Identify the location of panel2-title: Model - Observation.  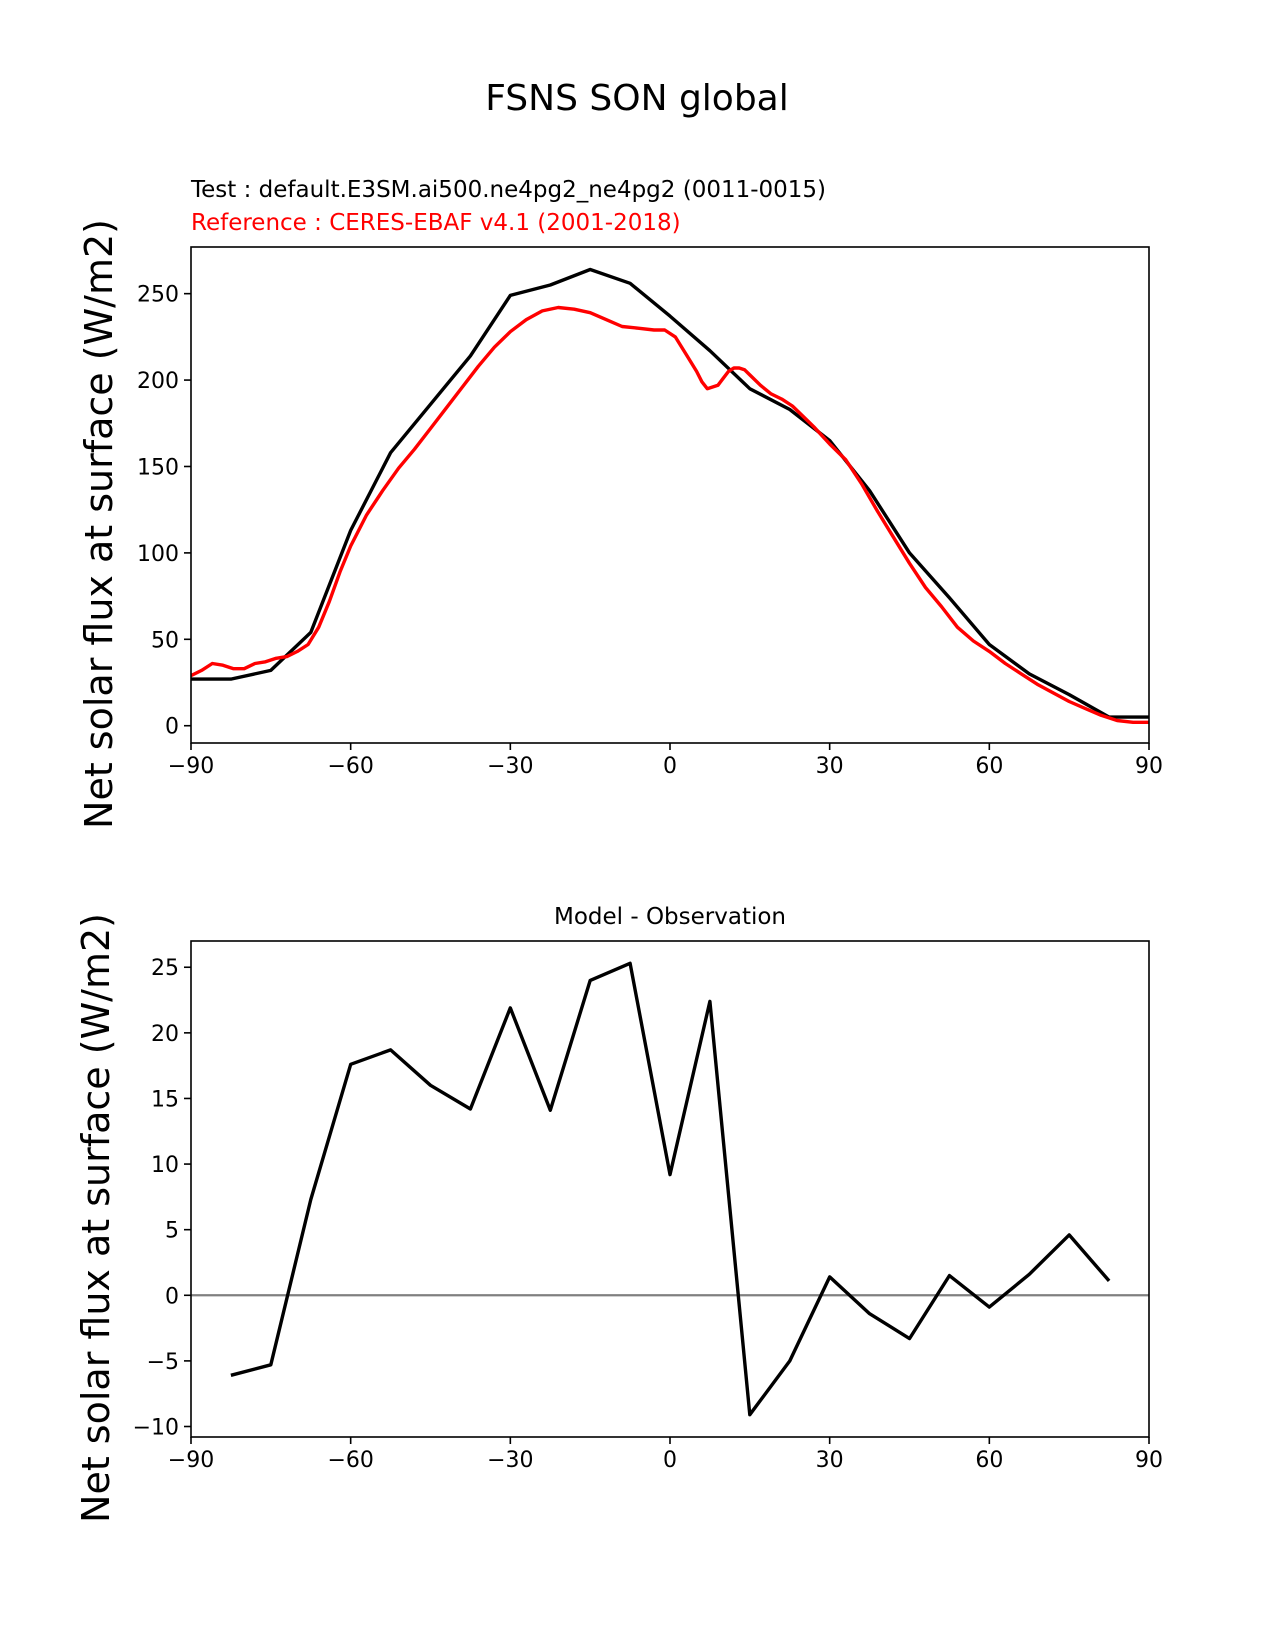
(670, 917).